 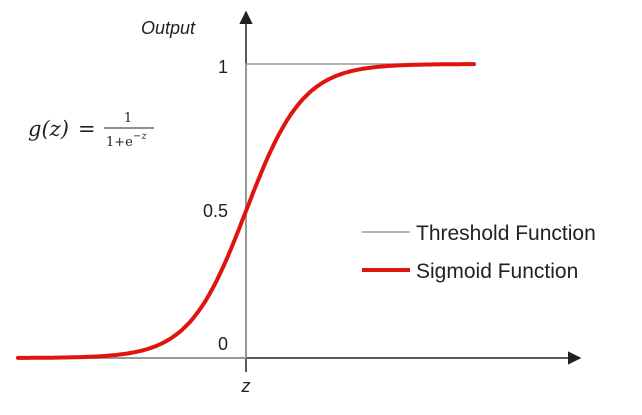 I want to click on sigmoid-formula: g(z) = 1 1+e −z, so click(x=91, y=130).